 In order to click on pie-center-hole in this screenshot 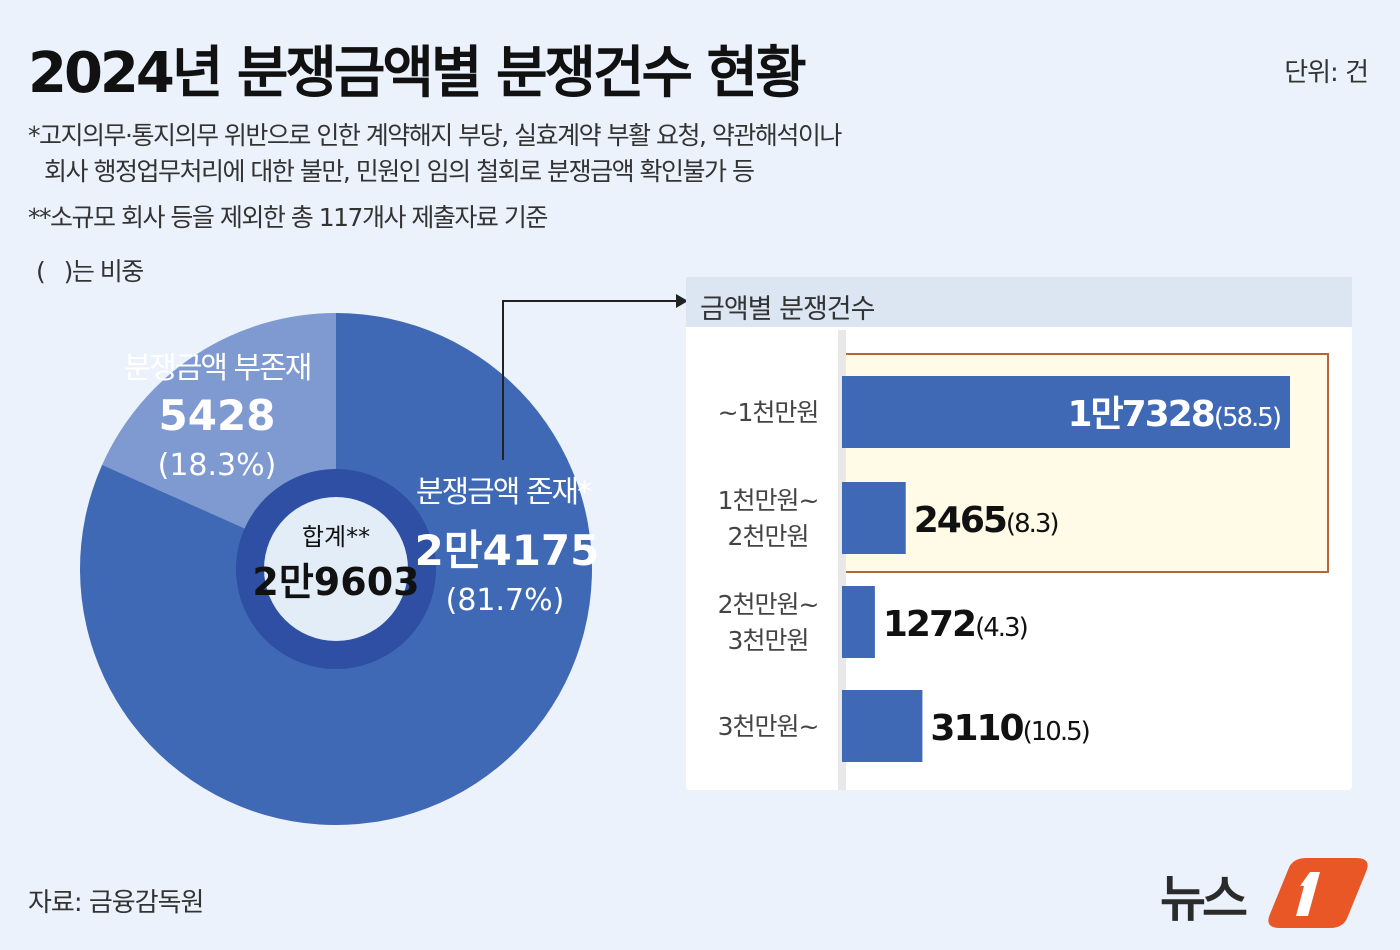, I will do `click(336, 569)`.